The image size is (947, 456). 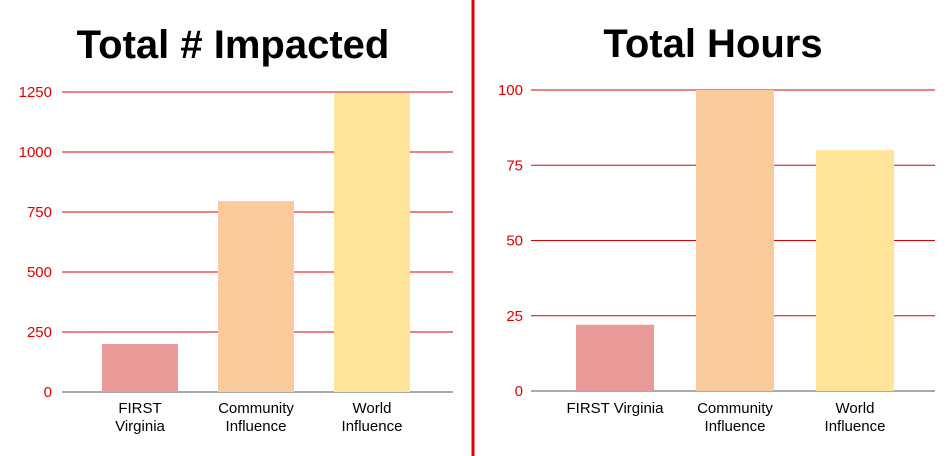 What do you see at coordinates (35, 152) in the screenshot?
I see `y-tick-label: 1000` at bounding box center [35, 152].